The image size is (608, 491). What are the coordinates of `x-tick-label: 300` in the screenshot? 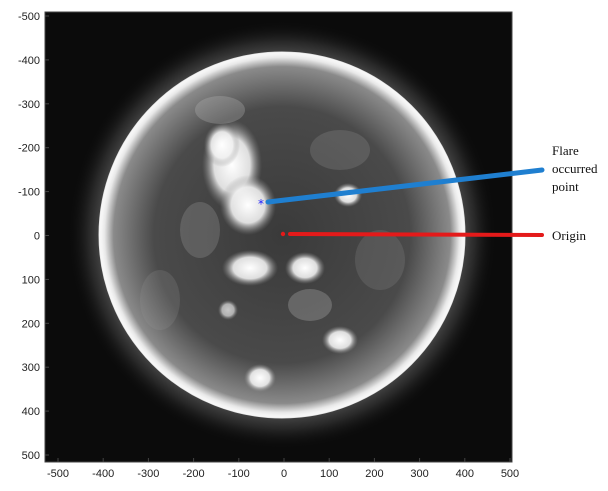 It's located at (419, 474).